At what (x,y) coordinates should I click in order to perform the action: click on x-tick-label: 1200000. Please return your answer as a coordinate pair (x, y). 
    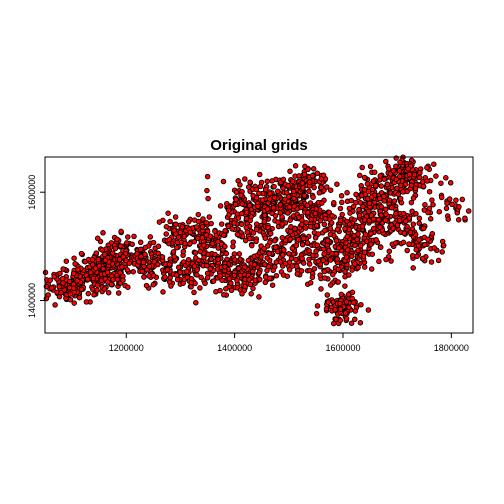
    Looking at the image, I should click on (126, 348).